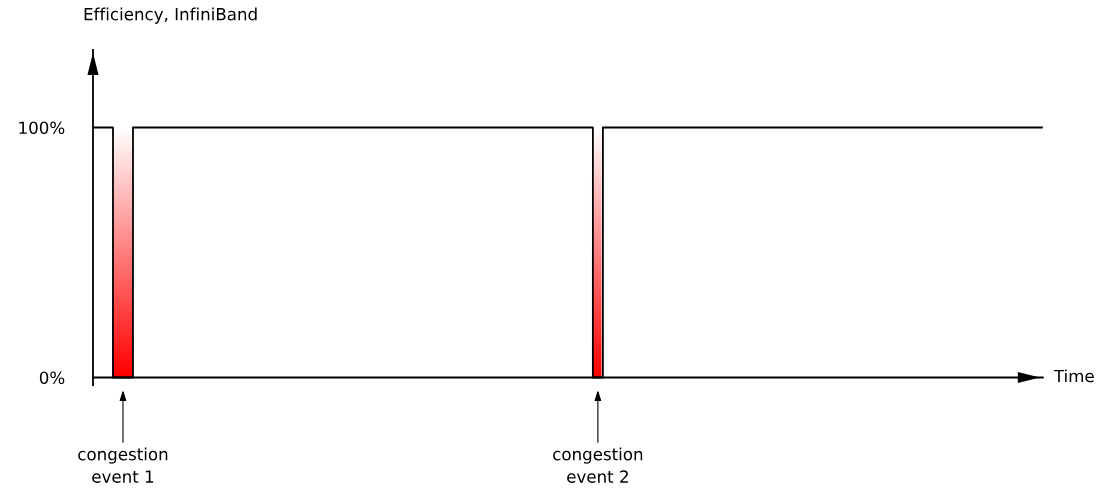 The height and width of the screenshot is (501, 1107). What do you see at coordinates (1073, 376) in the screenshot?
I see `x-axis-title: Time` at bounding box center [1073, 376].